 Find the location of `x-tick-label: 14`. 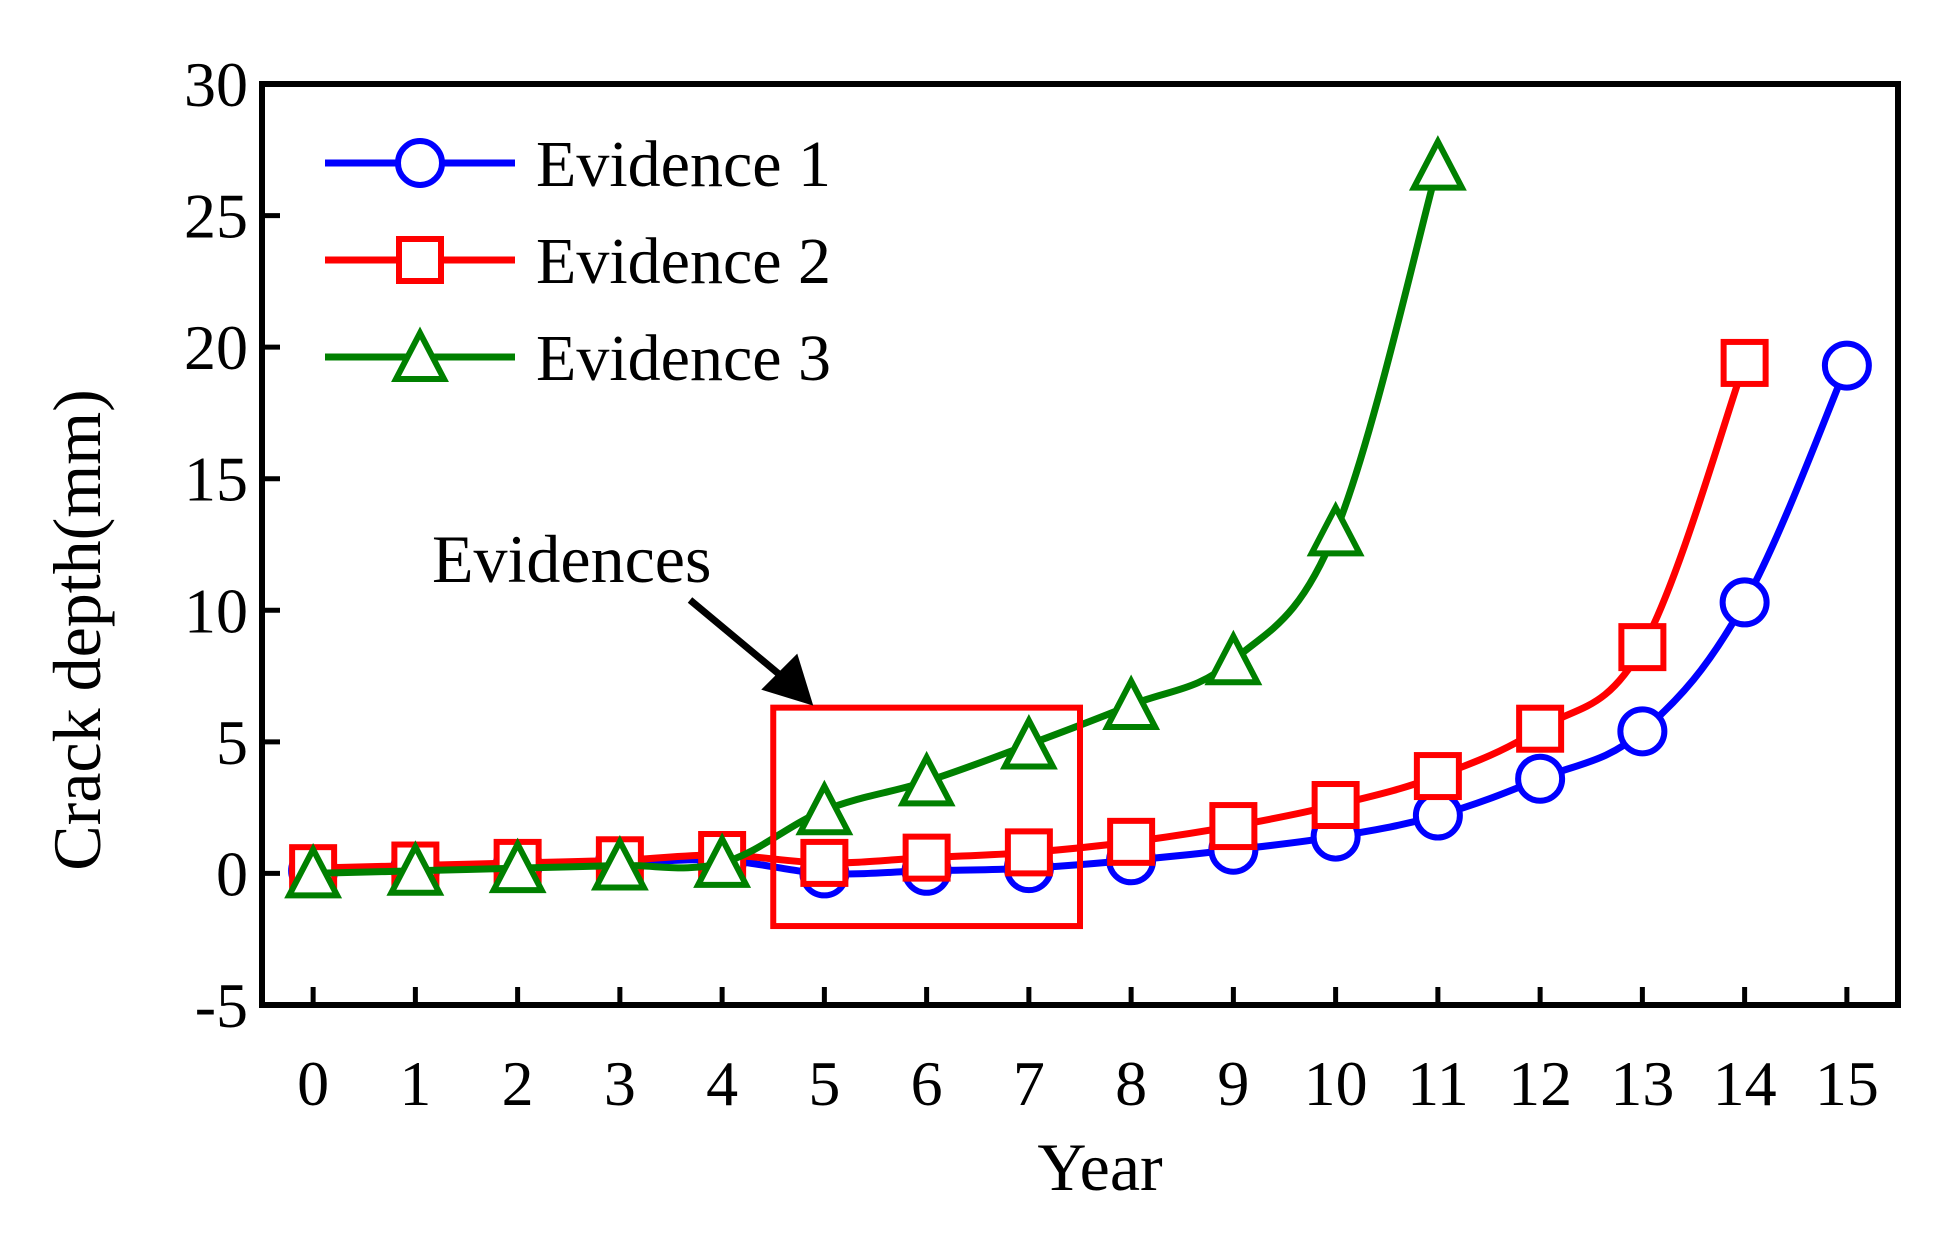

x-tick-label: 14 is located at coordinates (1745, 1083).